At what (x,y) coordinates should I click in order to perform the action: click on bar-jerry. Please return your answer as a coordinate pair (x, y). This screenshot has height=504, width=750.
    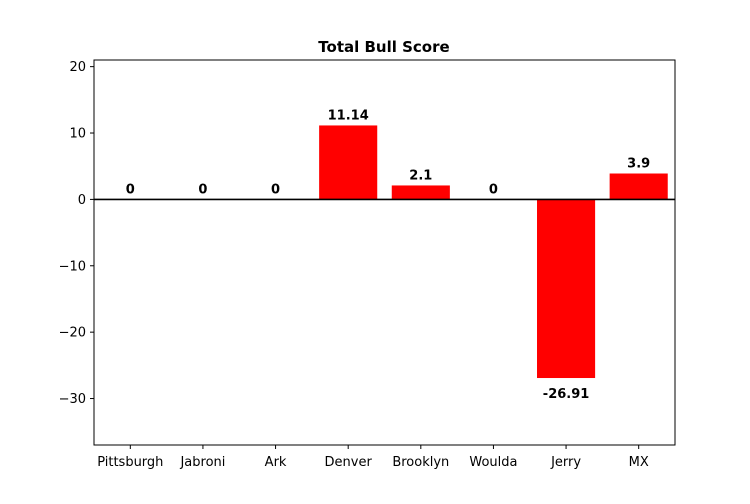
    Looking at the image, I should click on (566, 289).